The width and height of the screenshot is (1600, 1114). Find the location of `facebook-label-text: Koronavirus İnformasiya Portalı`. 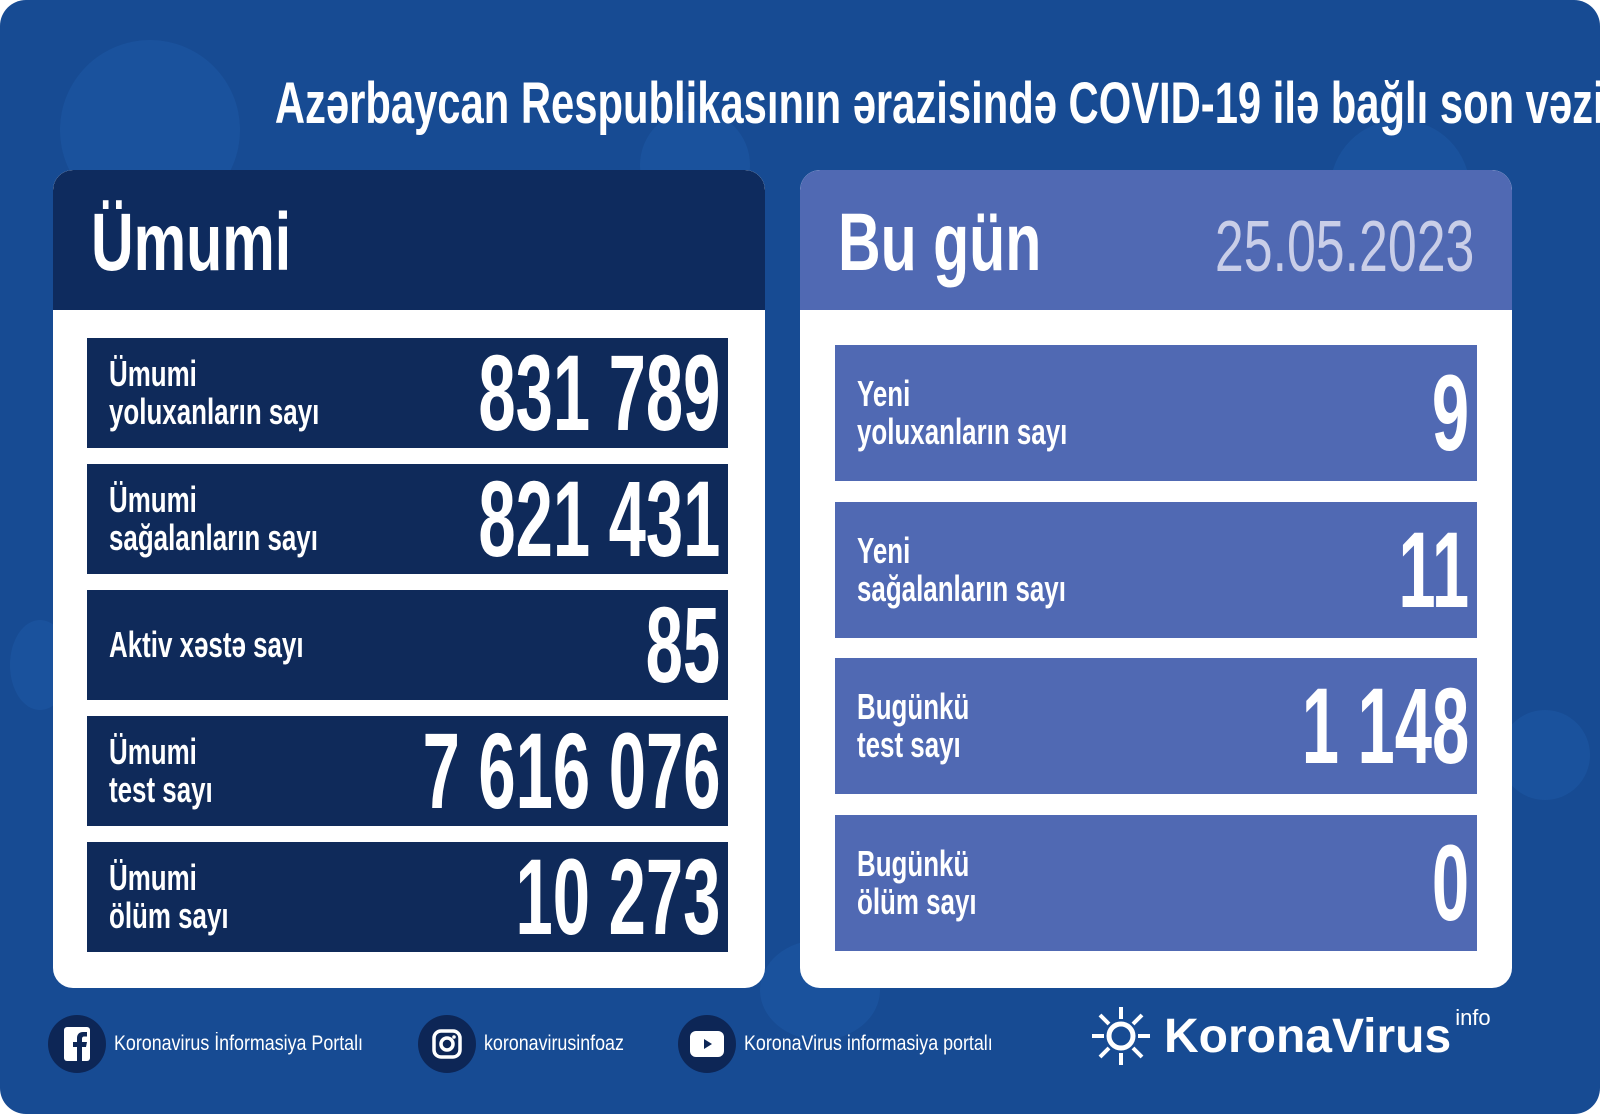

facebook-label-text: Koronavirus İnformasiya Portalı is located at coordinates (239, 1043).